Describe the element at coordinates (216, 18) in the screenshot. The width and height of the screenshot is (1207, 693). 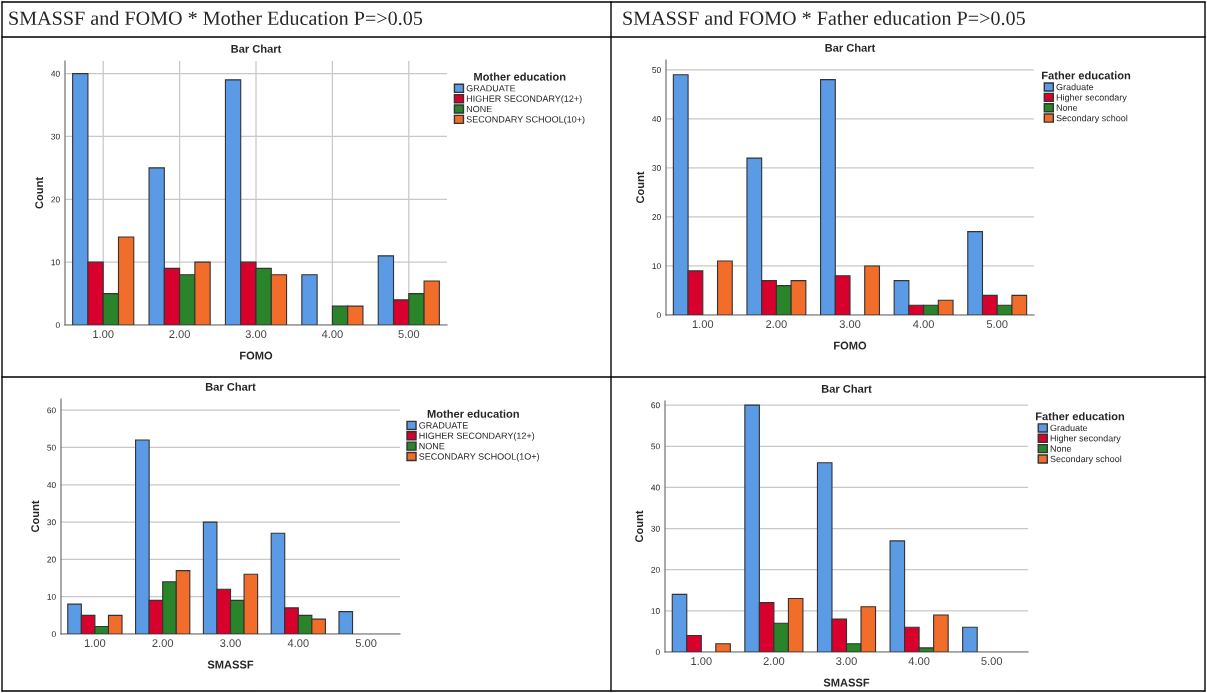
I see `text: SMASSF and FOMO * Mother Education P=>0.05` at that location.